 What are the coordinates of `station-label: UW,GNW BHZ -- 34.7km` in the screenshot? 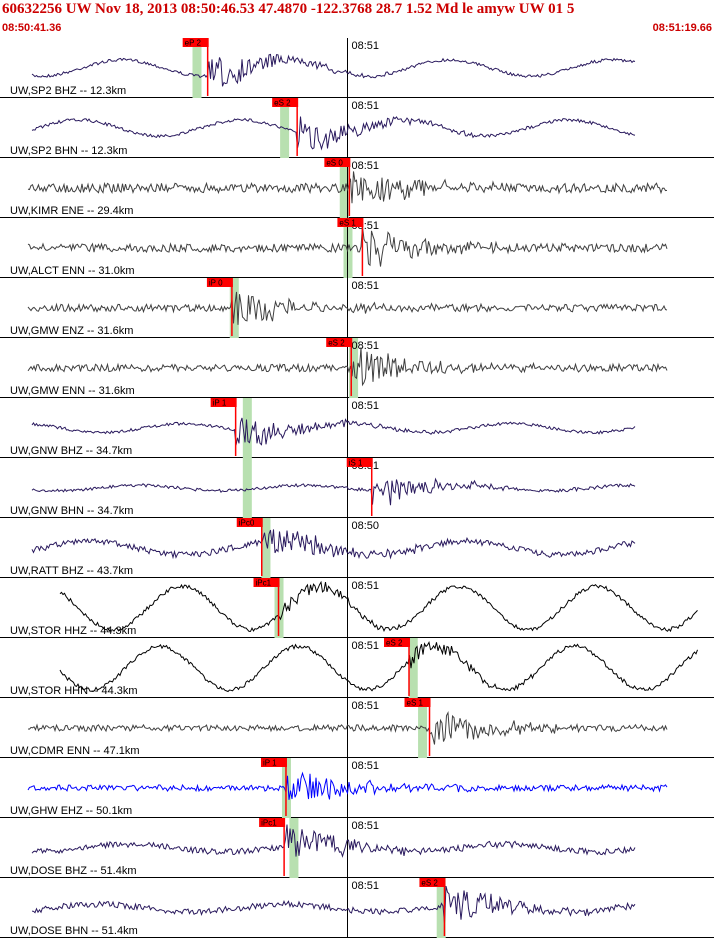 It's located at (71, 451).